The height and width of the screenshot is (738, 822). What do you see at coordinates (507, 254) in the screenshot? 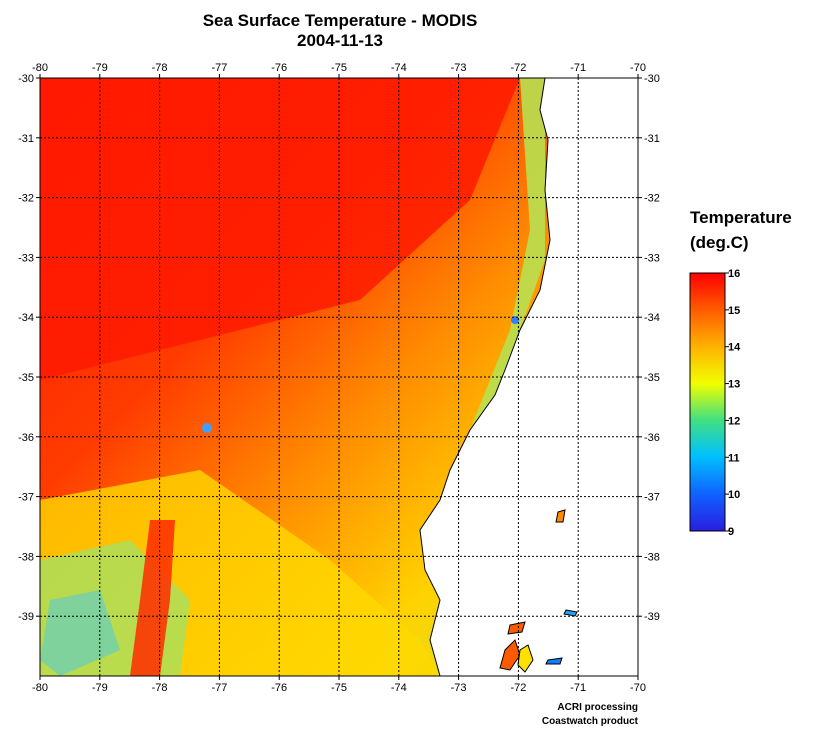
I see `coastal-upwelling` at bounding box center [507, 254].